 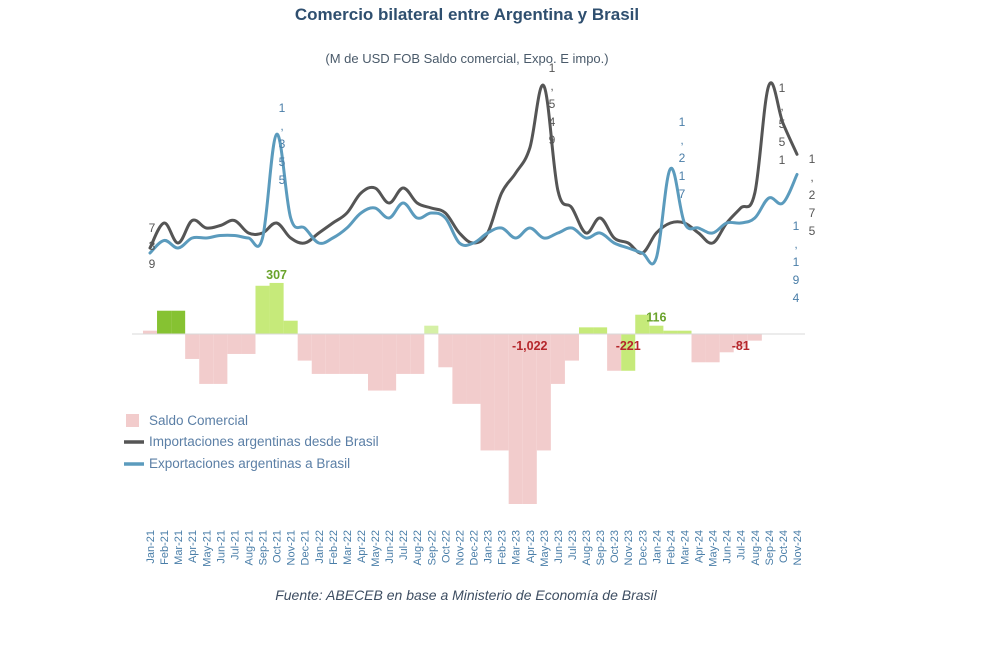 I want to click on legend-label: Saldo Comercial, so click(x=198, y=420).